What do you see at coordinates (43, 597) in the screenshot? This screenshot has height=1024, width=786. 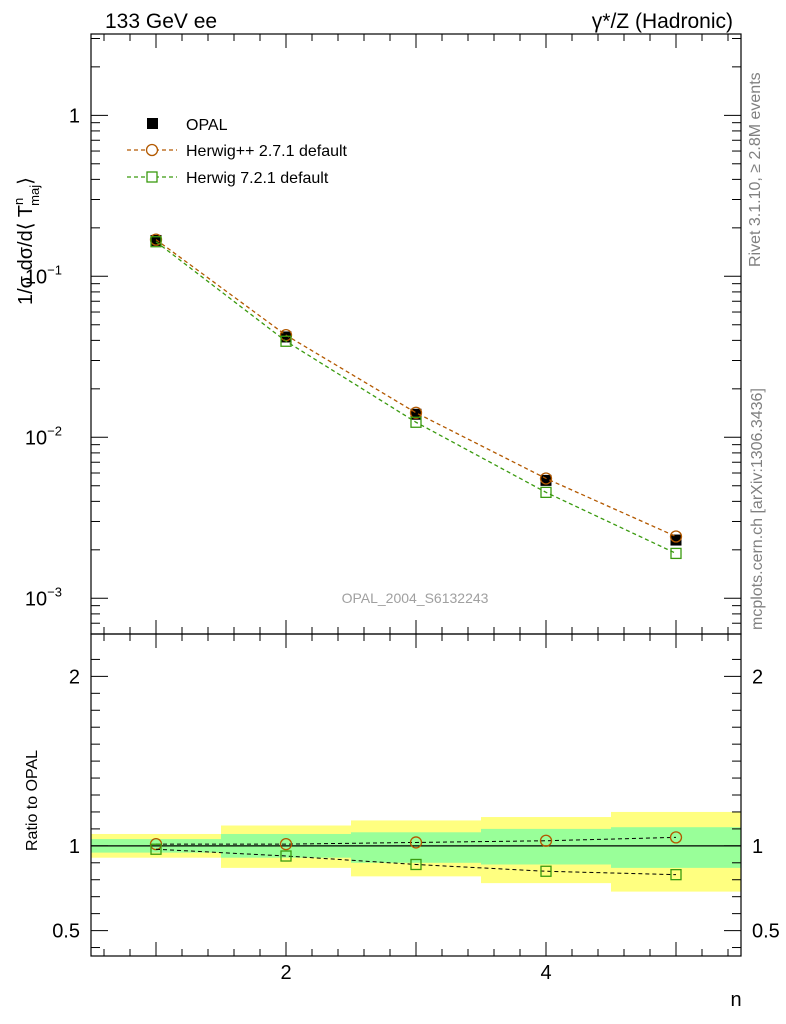 I see `y-tick-label: 10⁻³` at bounding box center [43, 597].